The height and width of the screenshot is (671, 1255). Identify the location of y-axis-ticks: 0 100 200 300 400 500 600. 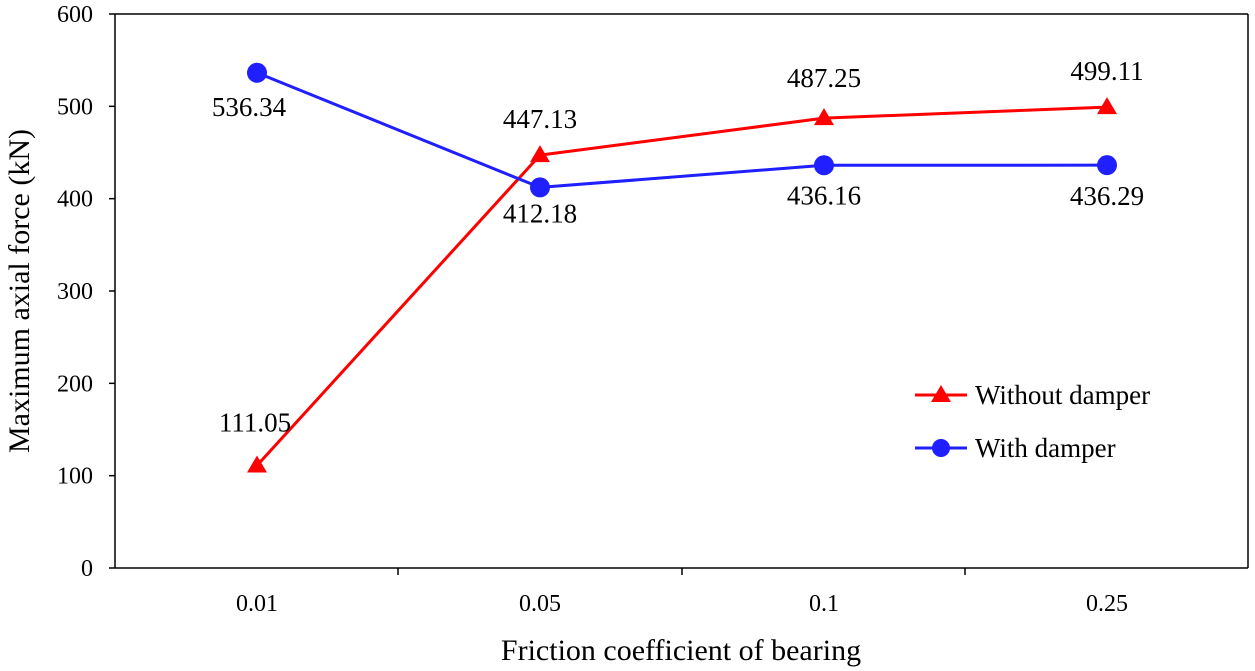
(86, 292).